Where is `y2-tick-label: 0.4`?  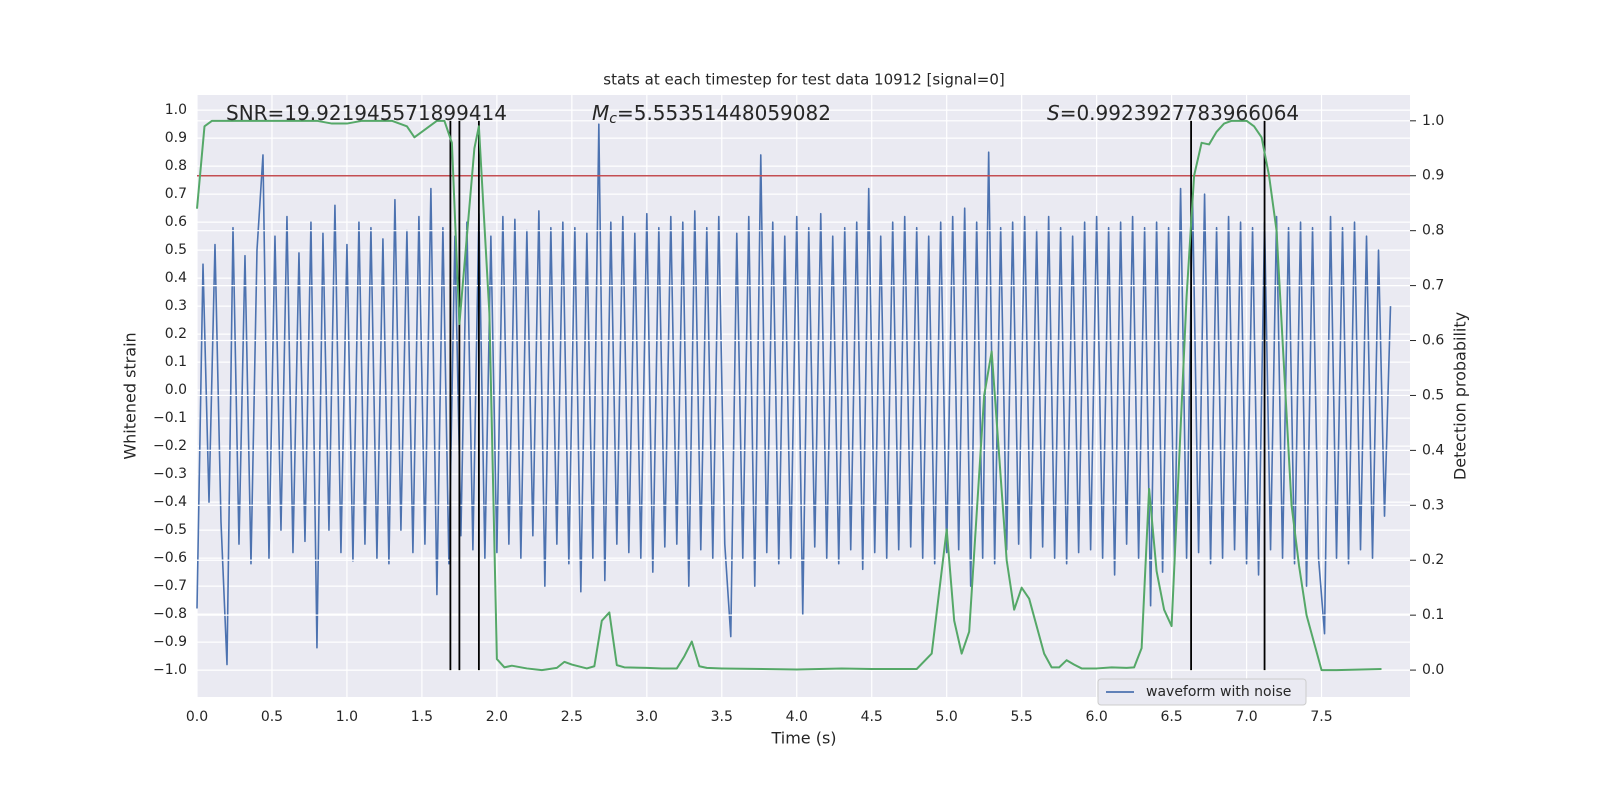
y2-tick-label: 0.4 is located at coordinates (1433, 450).